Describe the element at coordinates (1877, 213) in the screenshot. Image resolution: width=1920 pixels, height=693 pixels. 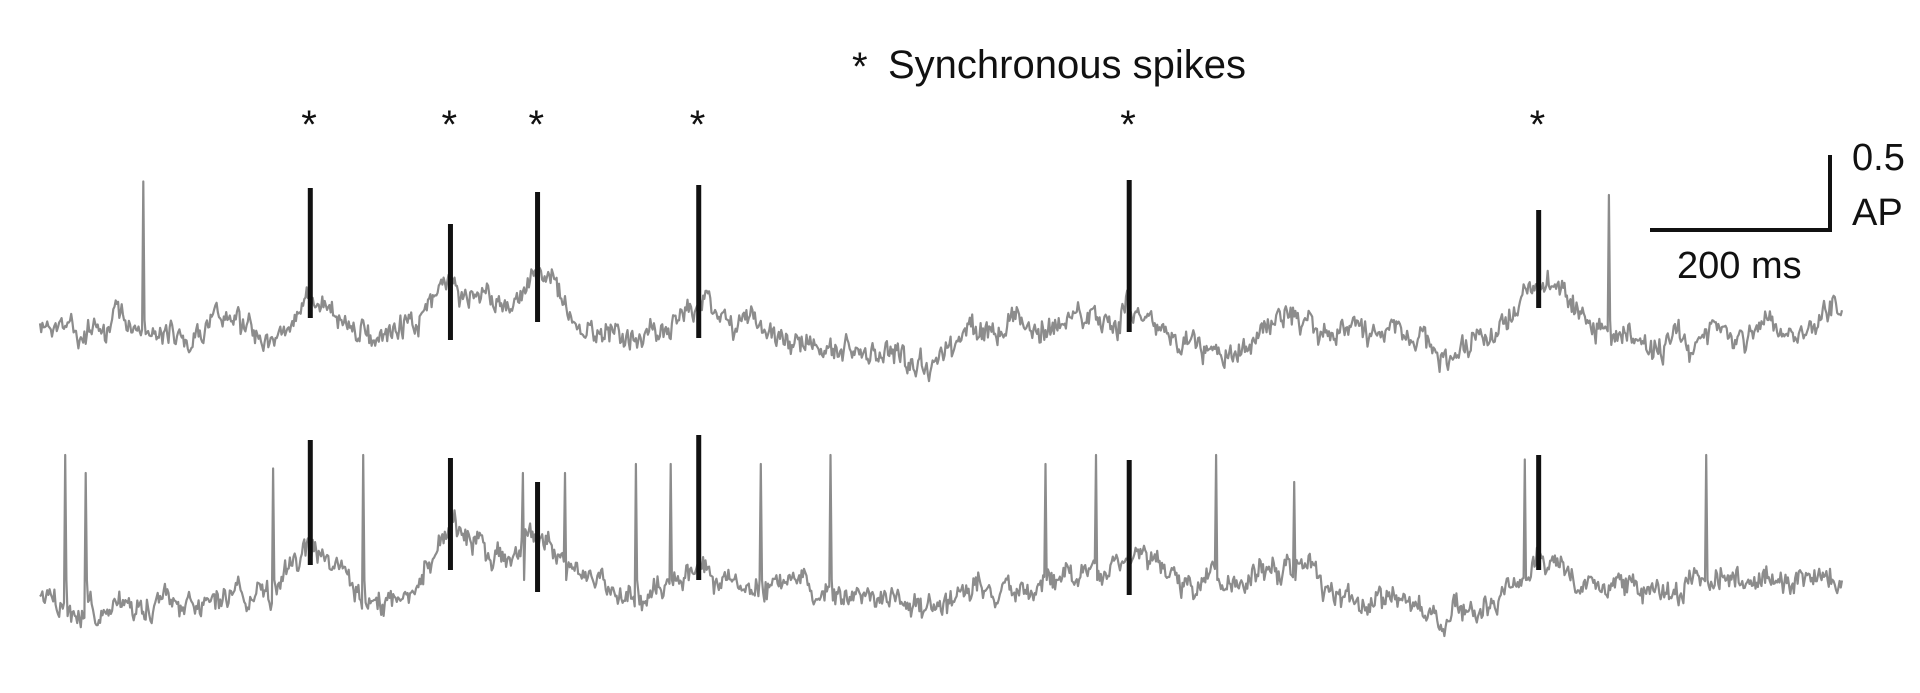
I see `scale-bar-vertical-unit: AP` at that location.